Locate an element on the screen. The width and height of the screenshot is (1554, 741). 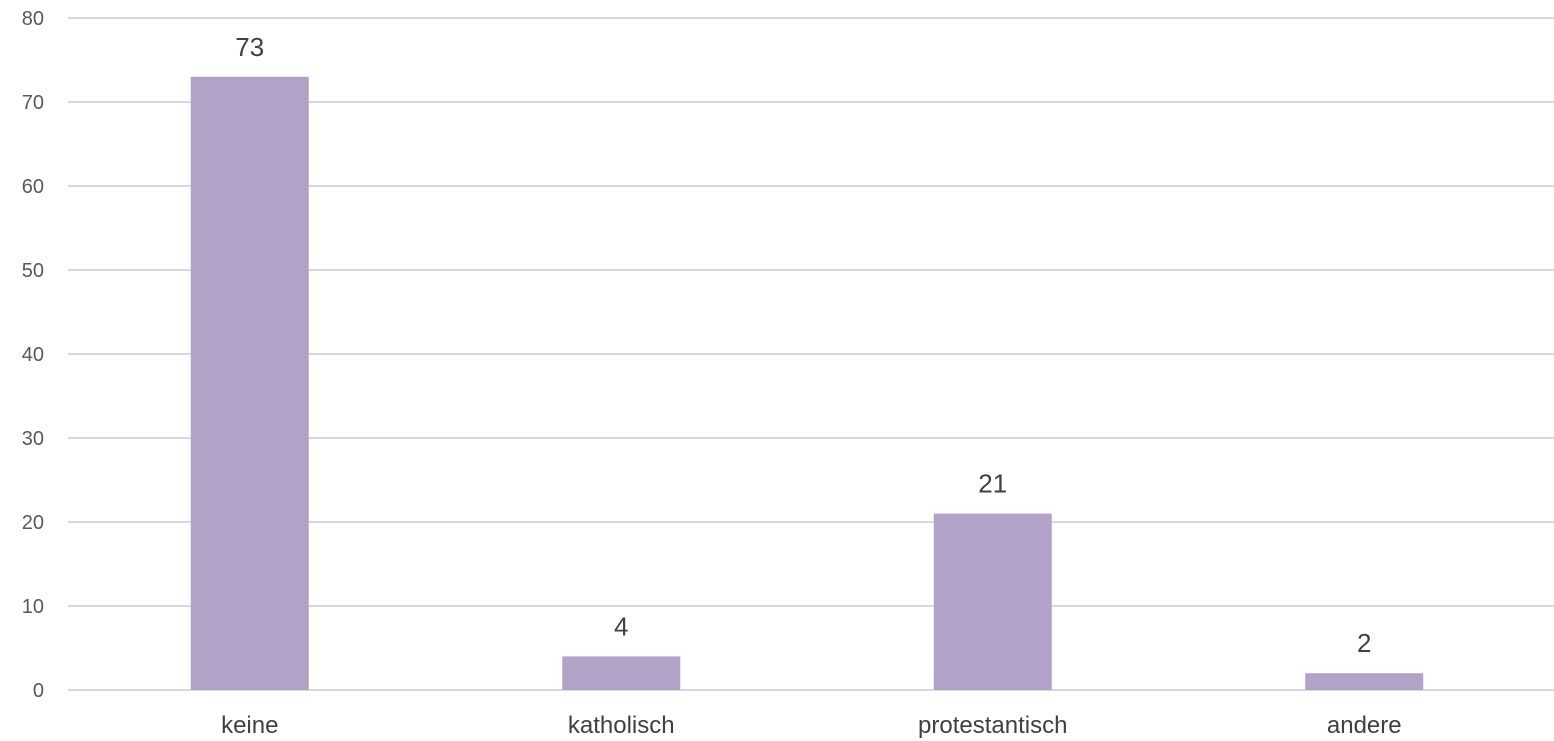
y-tick-label: 40 is located at coordinates (33, 355).